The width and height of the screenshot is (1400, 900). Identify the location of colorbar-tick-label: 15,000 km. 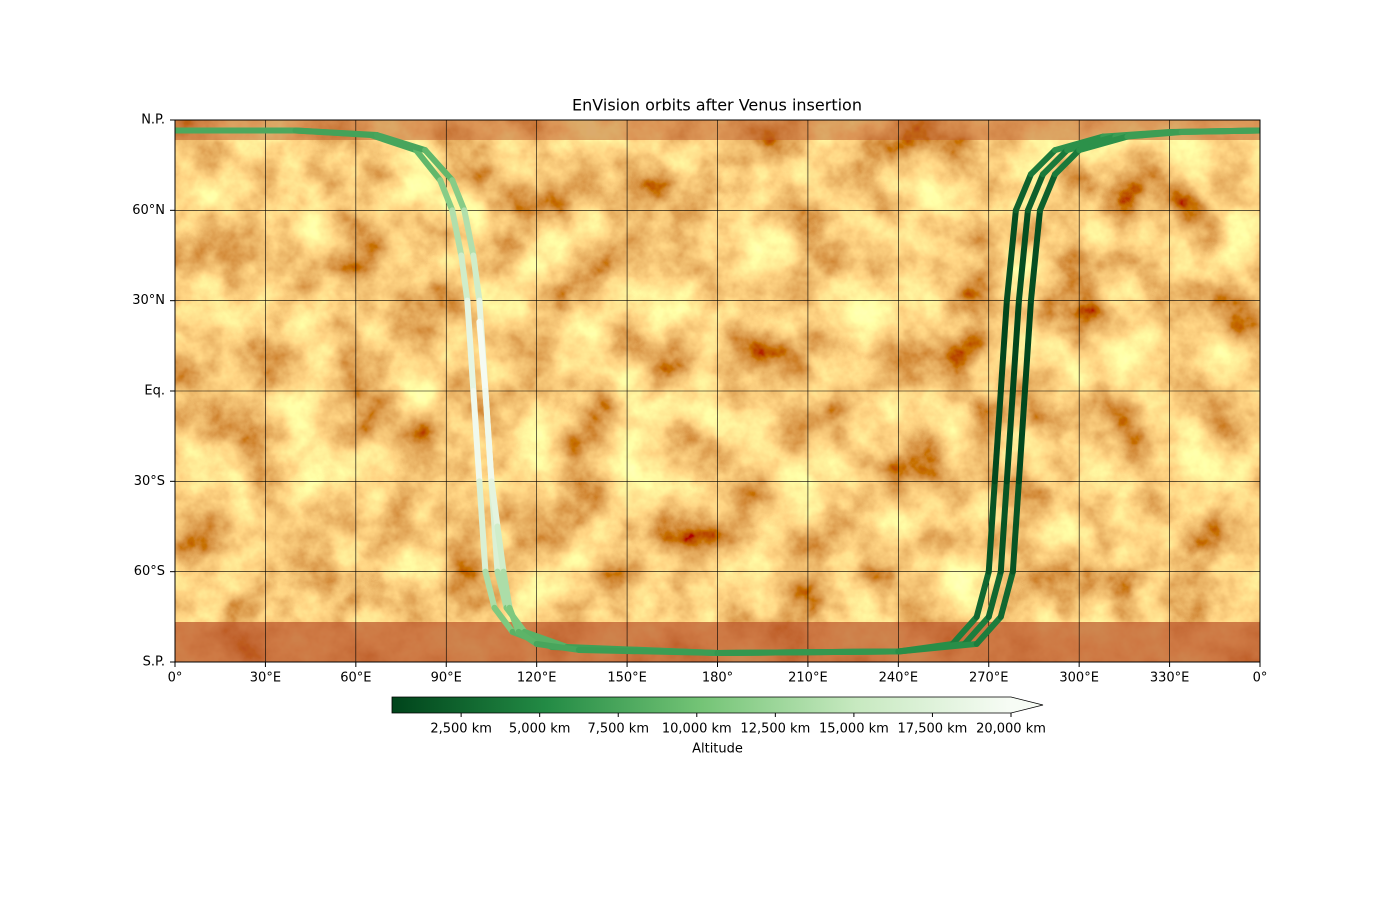
(854, 729).